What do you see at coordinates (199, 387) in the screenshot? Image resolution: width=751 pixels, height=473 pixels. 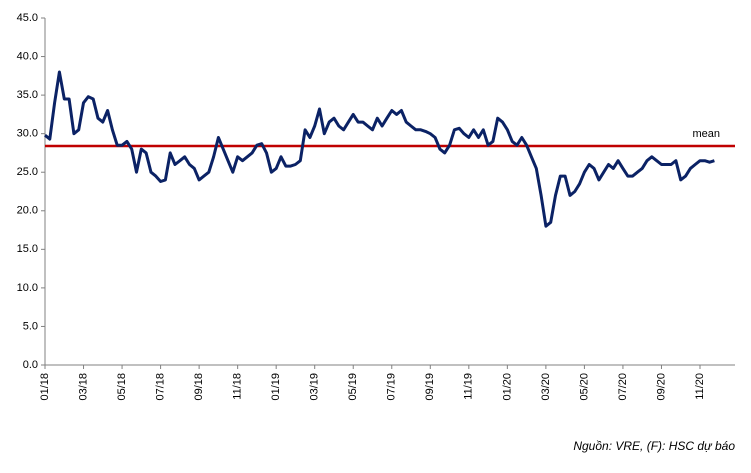 I see `x-tick-label: 09/18` at bounding box center [199, 387].